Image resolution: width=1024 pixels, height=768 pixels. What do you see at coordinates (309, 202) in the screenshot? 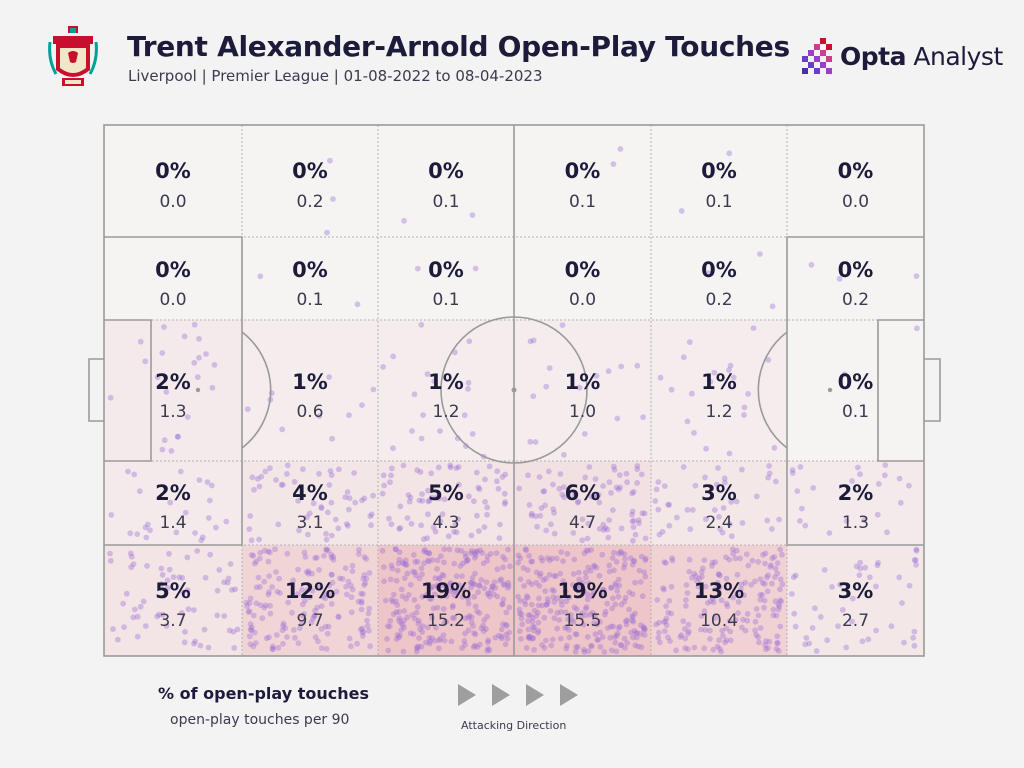
I see `zone-per90-label: 0.2` at bounding box center [309, 202].